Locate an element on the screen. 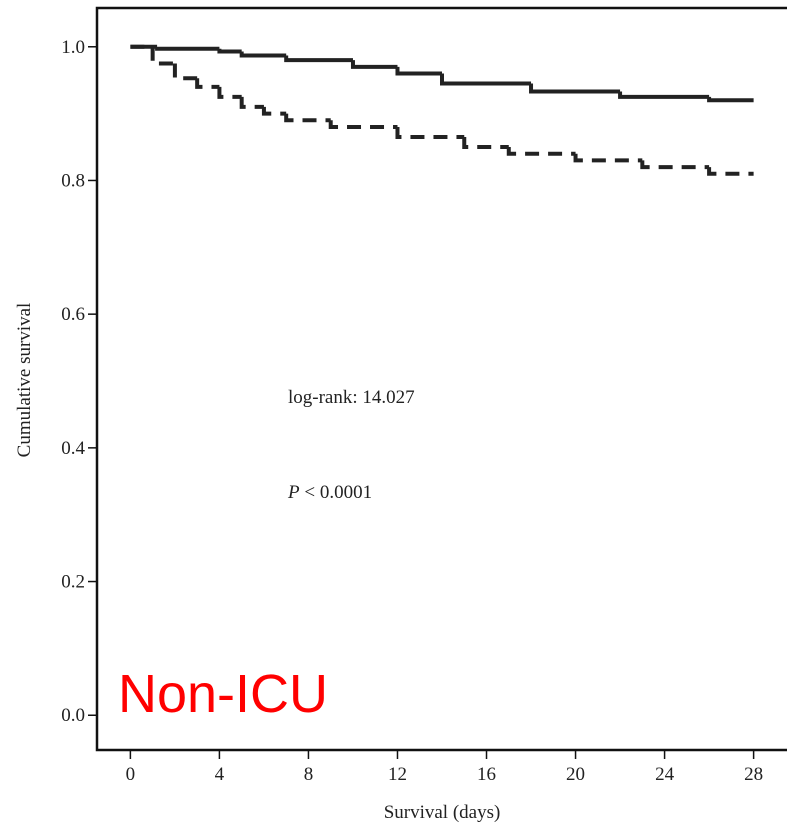  y-tick-label: 0.8 is located at coordinates (73, 180).